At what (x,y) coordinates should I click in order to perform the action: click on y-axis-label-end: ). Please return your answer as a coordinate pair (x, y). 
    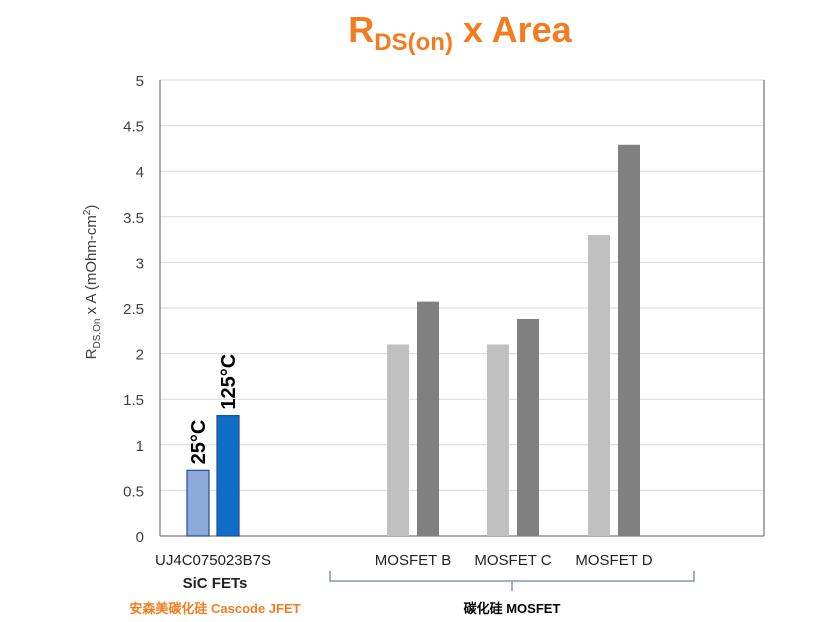
    Looking at the image, I should click on (91, 207).